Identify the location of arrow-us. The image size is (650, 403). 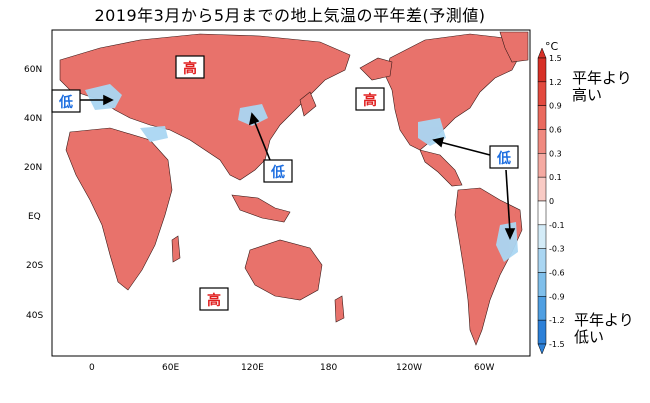
(465, 148).